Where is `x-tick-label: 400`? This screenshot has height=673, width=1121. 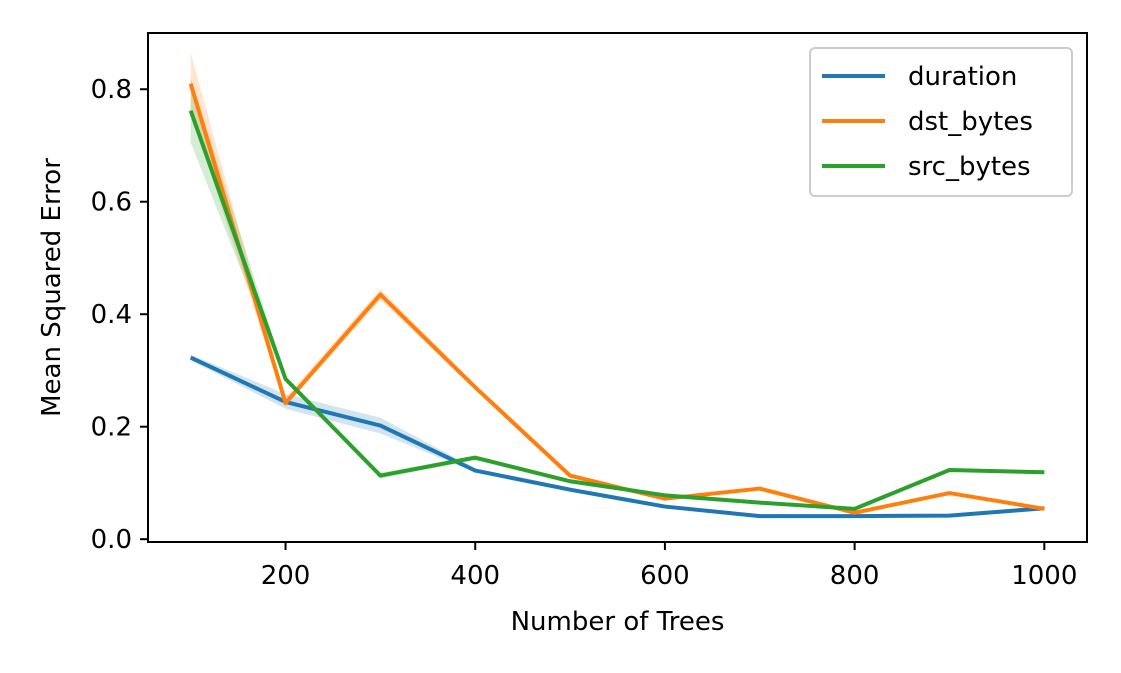
x-tick-label: 400 is located at coordinates (475, 576).